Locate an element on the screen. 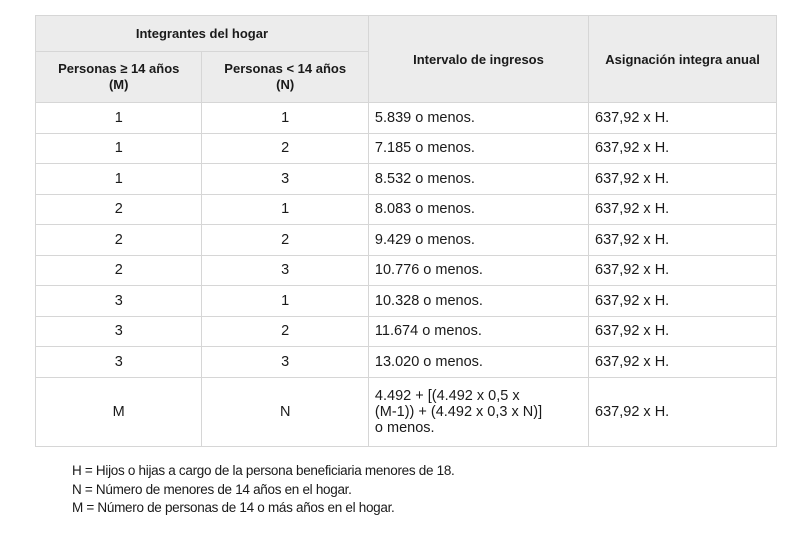  table-row: 3 1 10.328 o menos. 637,92 x H. is located at coordinates (405, 301).